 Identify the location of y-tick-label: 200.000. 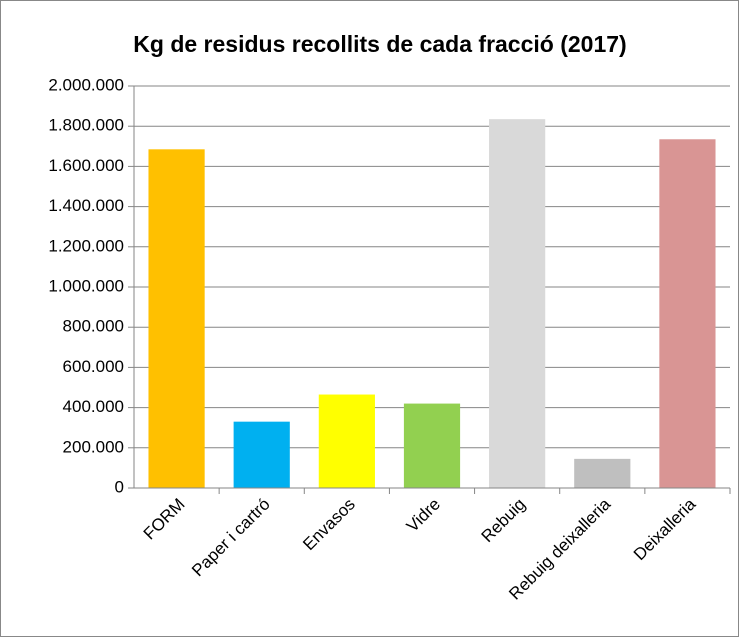
(93, 446).